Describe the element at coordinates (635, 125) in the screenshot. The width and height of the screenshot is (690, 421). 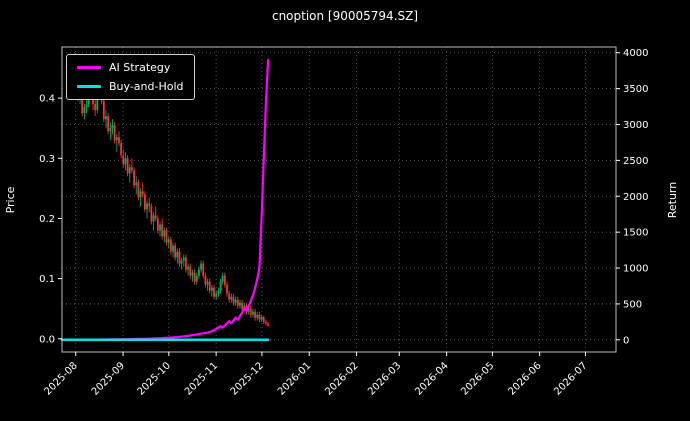
I see `y-tick-label-right: 3000` at that location.